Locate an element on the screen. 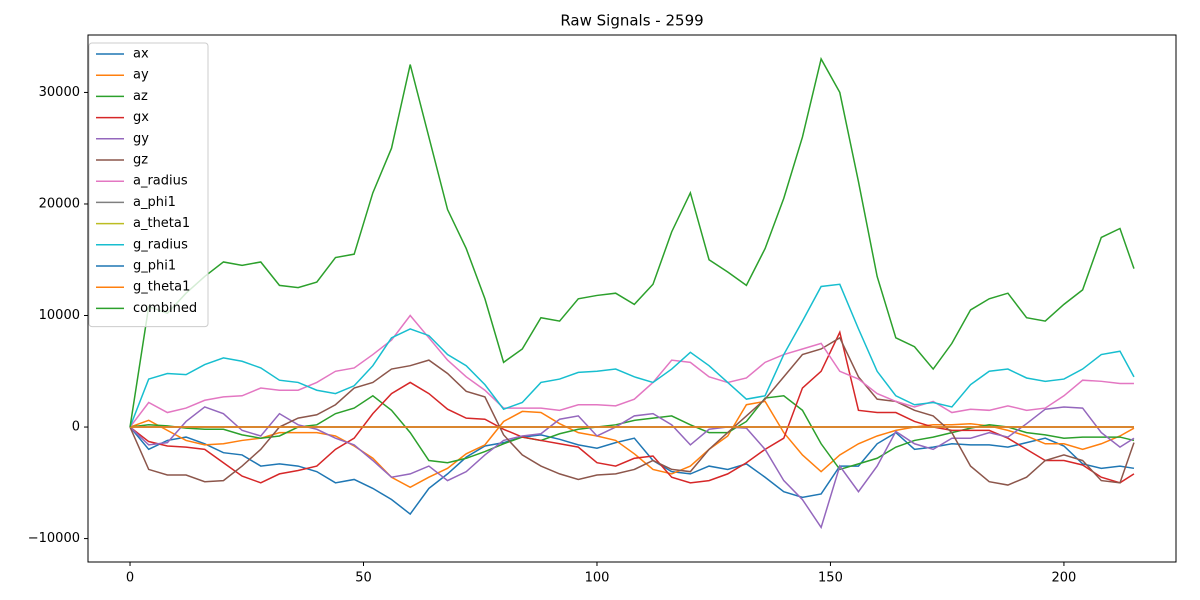  y-tick-label: 20000 is located at coordinates (59, 203).